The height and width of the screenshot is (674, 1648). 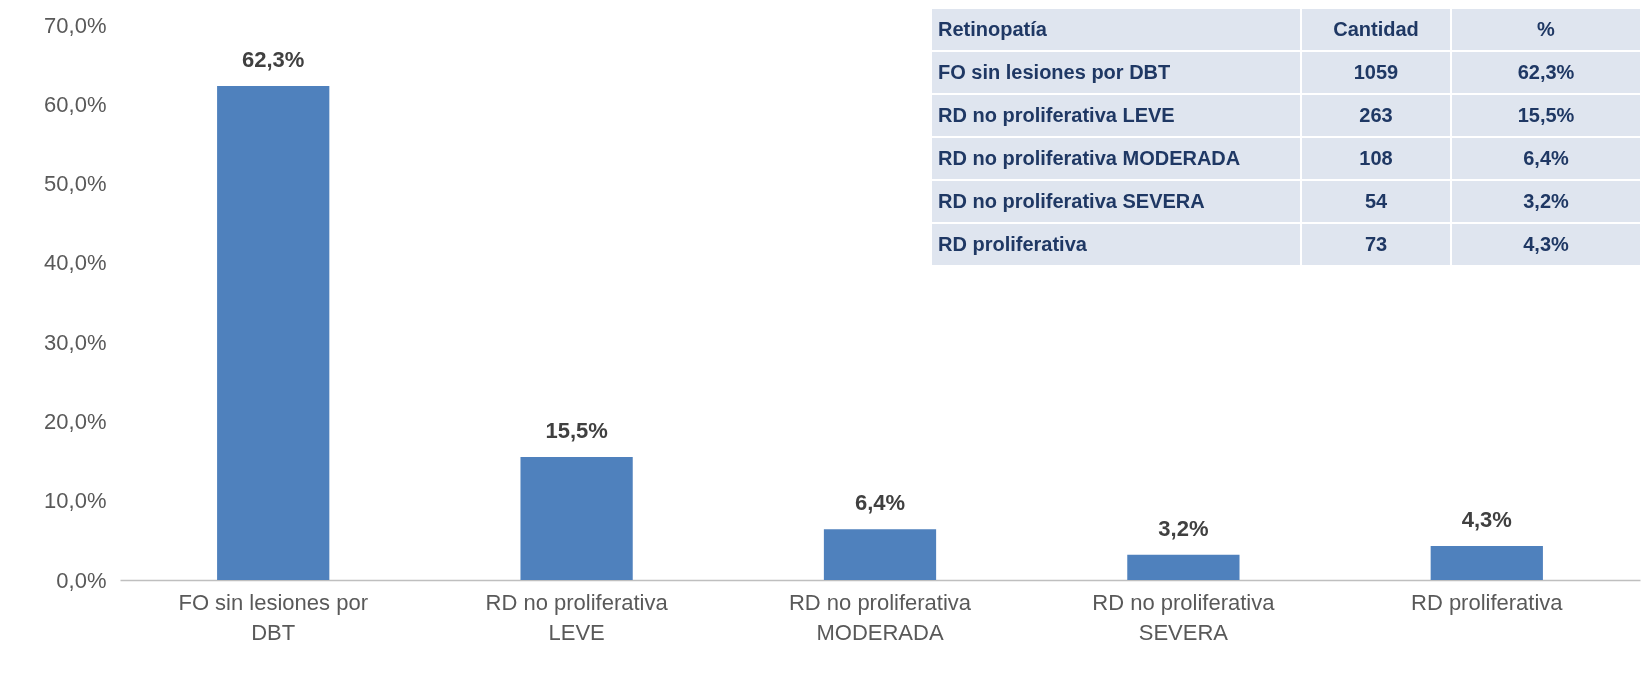 I want to click on x-tick-label: RD no proliferativa LEVE, so click(x=577, y=617).